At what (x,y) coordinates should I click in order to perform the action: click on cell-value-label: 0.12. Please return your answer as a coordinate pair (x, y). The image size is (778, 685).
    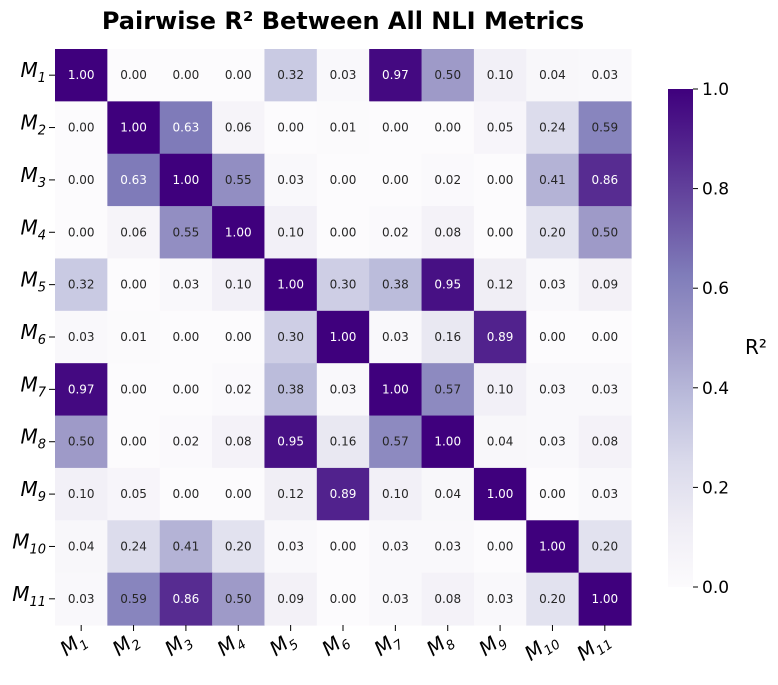
    Looking at the image, I should click on (500, 285).